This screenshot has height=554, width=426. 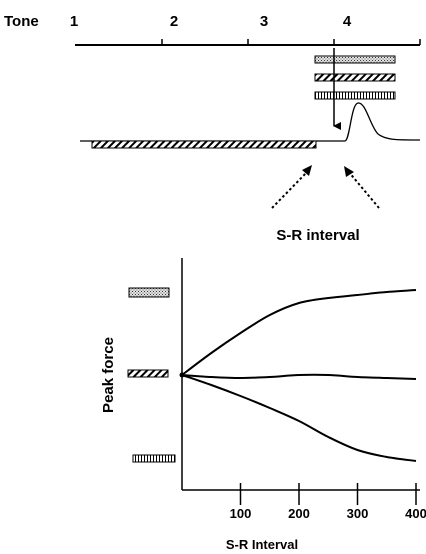 What do you see at coordinates (108, 375) in the screenshot?
I see `y-axis-label: Peak force` at bounding box center [108, 375].